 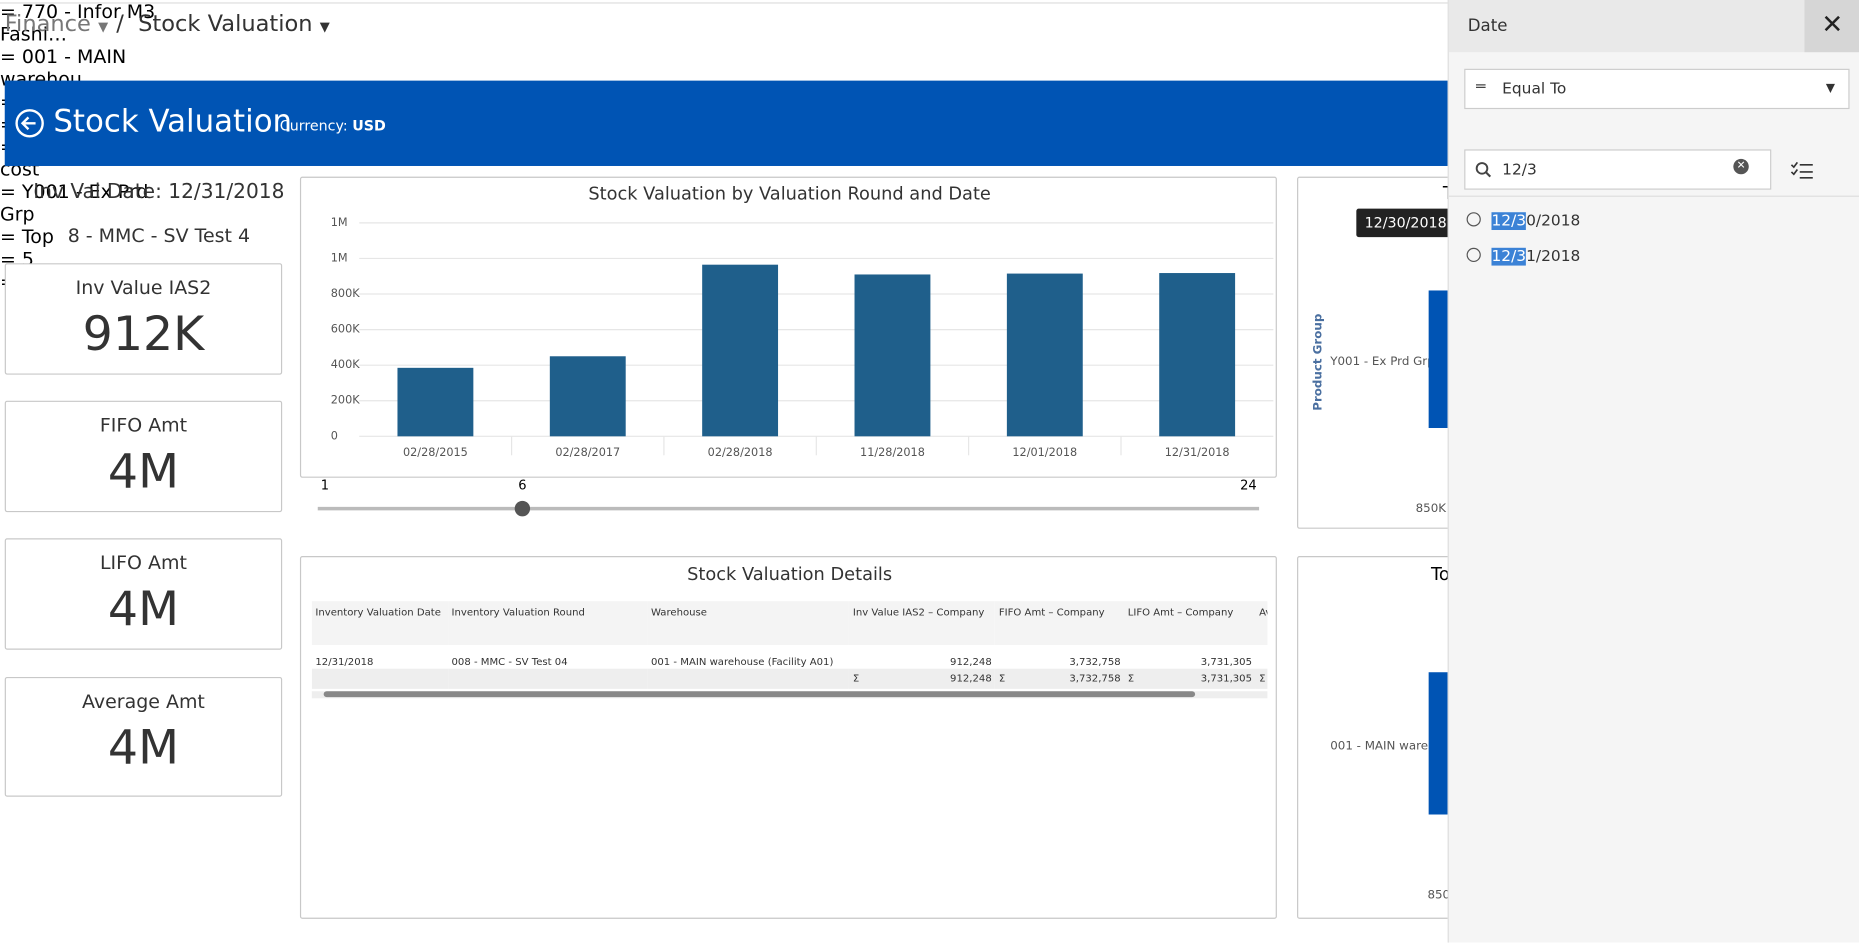 I want to click on kpi-card: LIFO Amt 4M, so click(x=143, y=594).